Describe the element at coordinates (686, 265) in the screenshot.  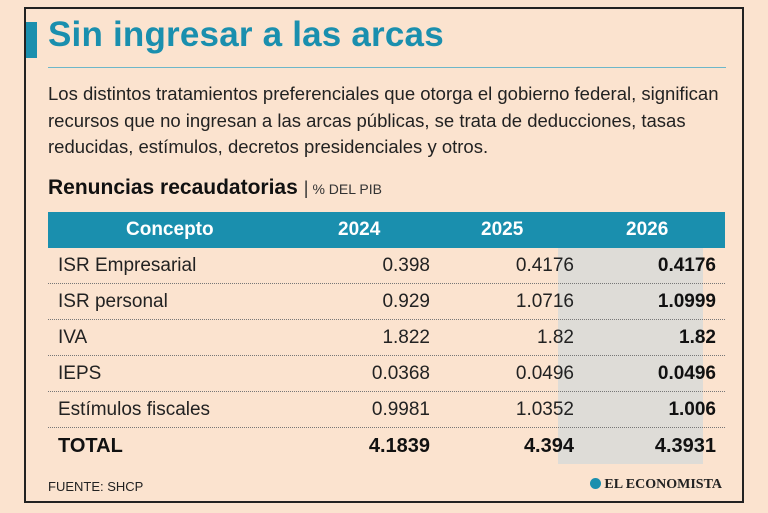
I see `row-value-2026: 0.4176` at that location.